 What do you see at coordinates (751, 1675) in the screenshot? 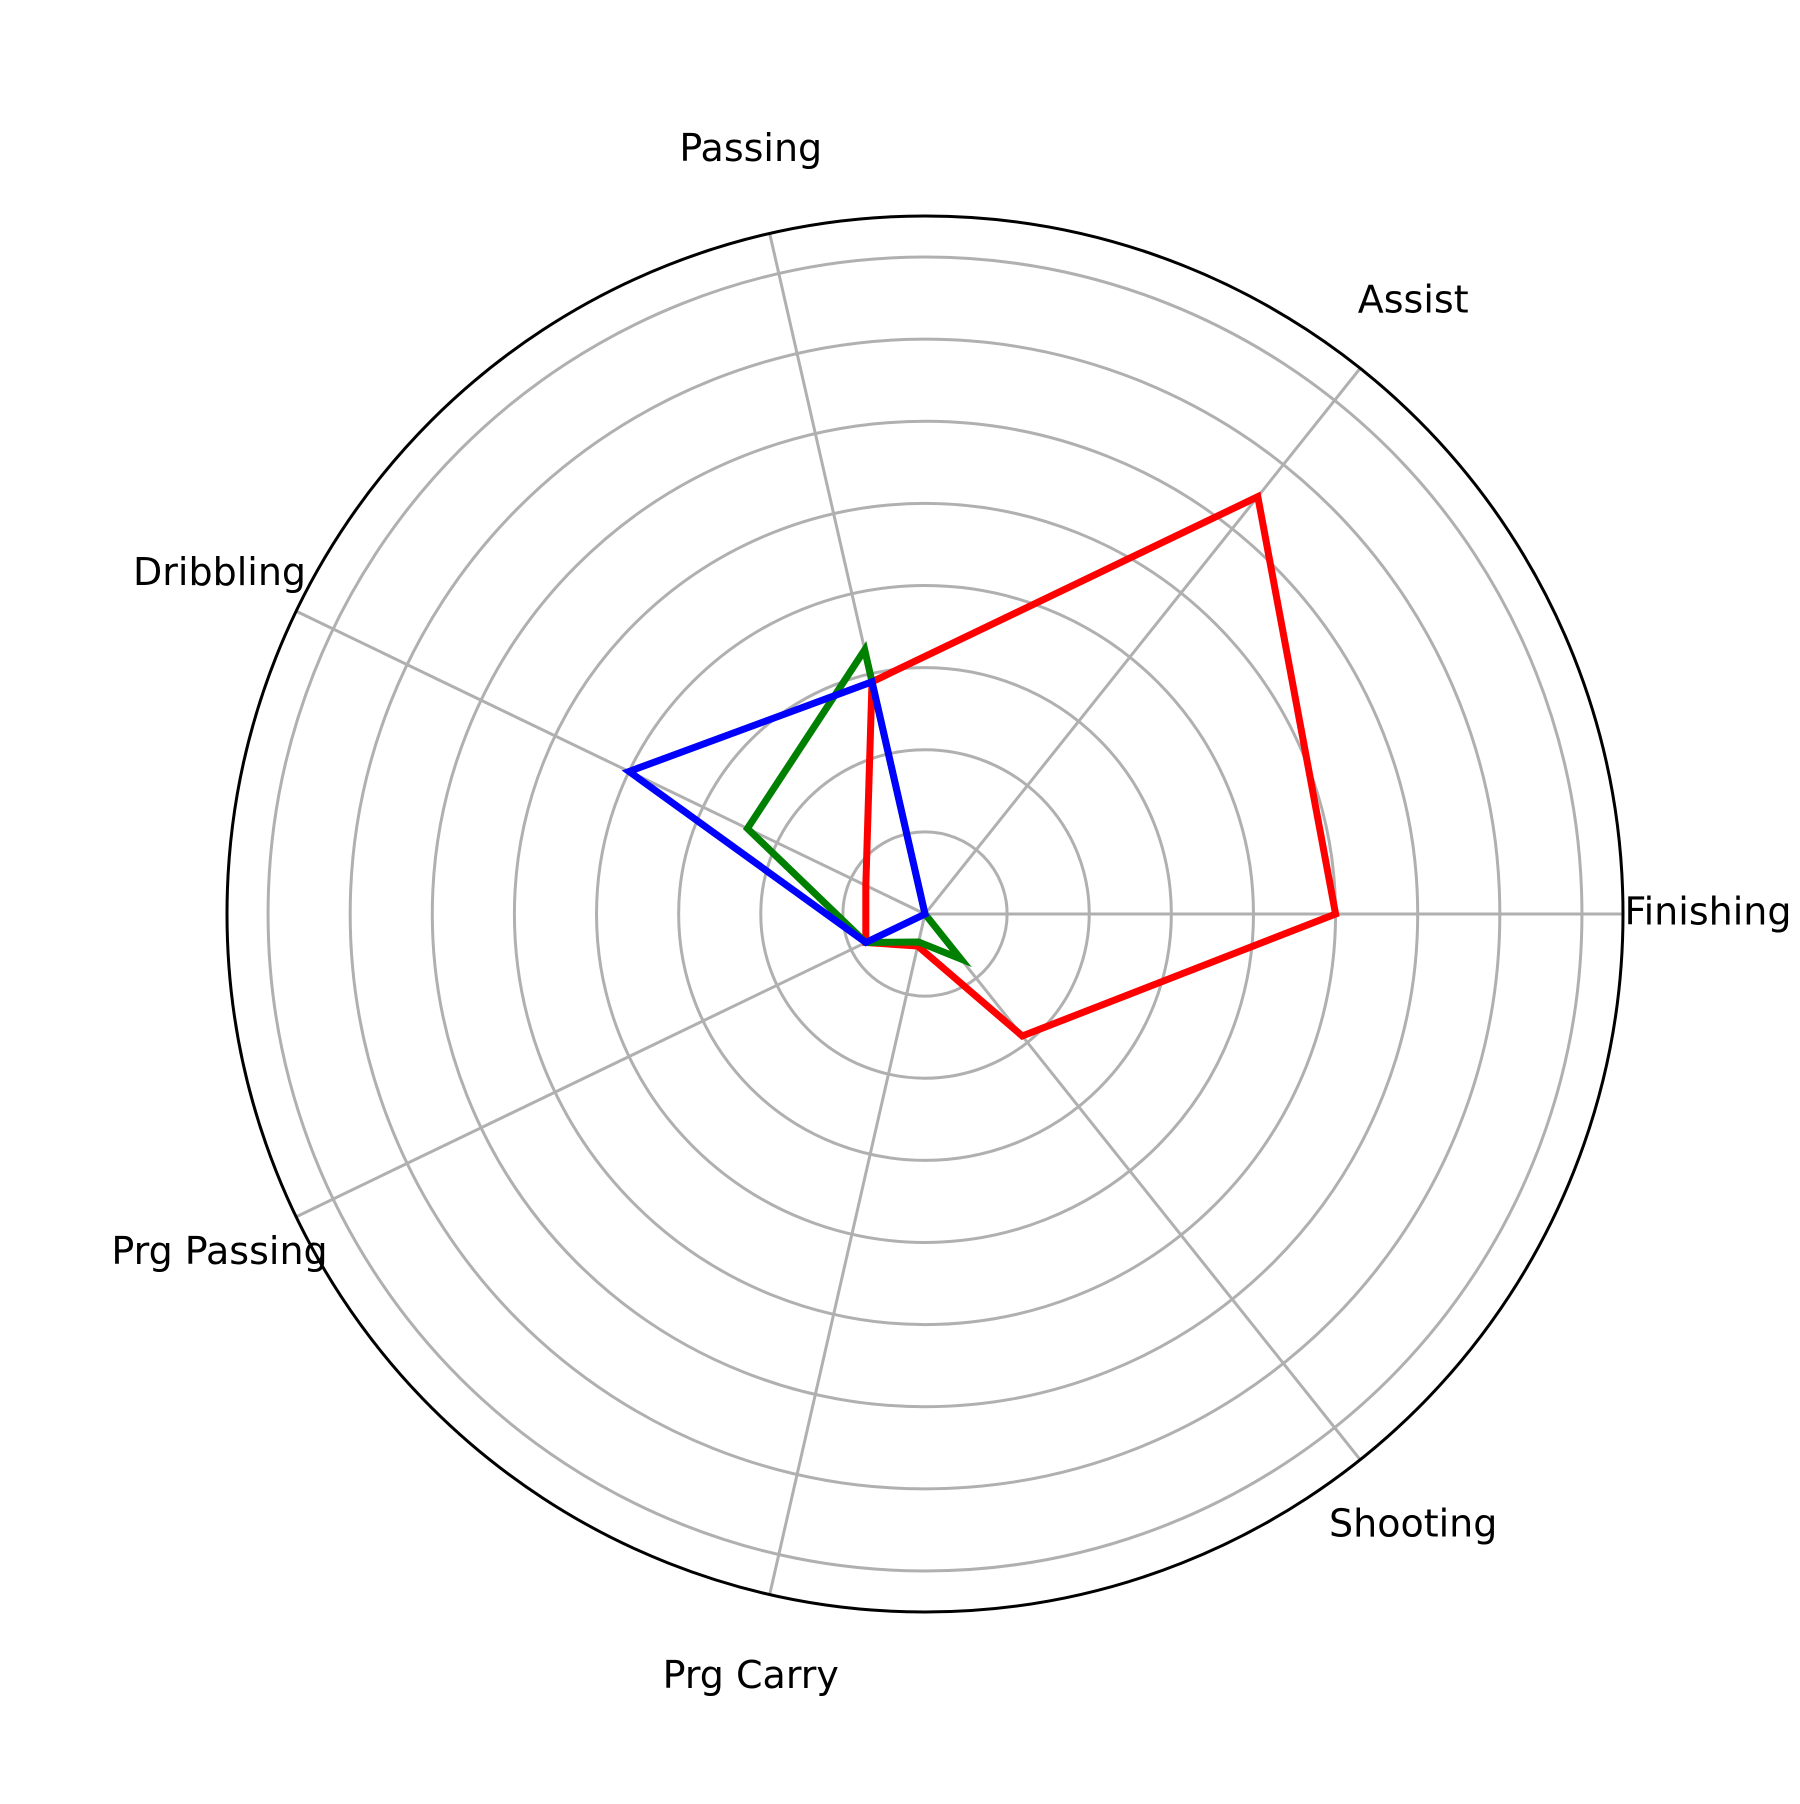
I see `category-label: Prg Carry` at bounding box center [751, 1675].